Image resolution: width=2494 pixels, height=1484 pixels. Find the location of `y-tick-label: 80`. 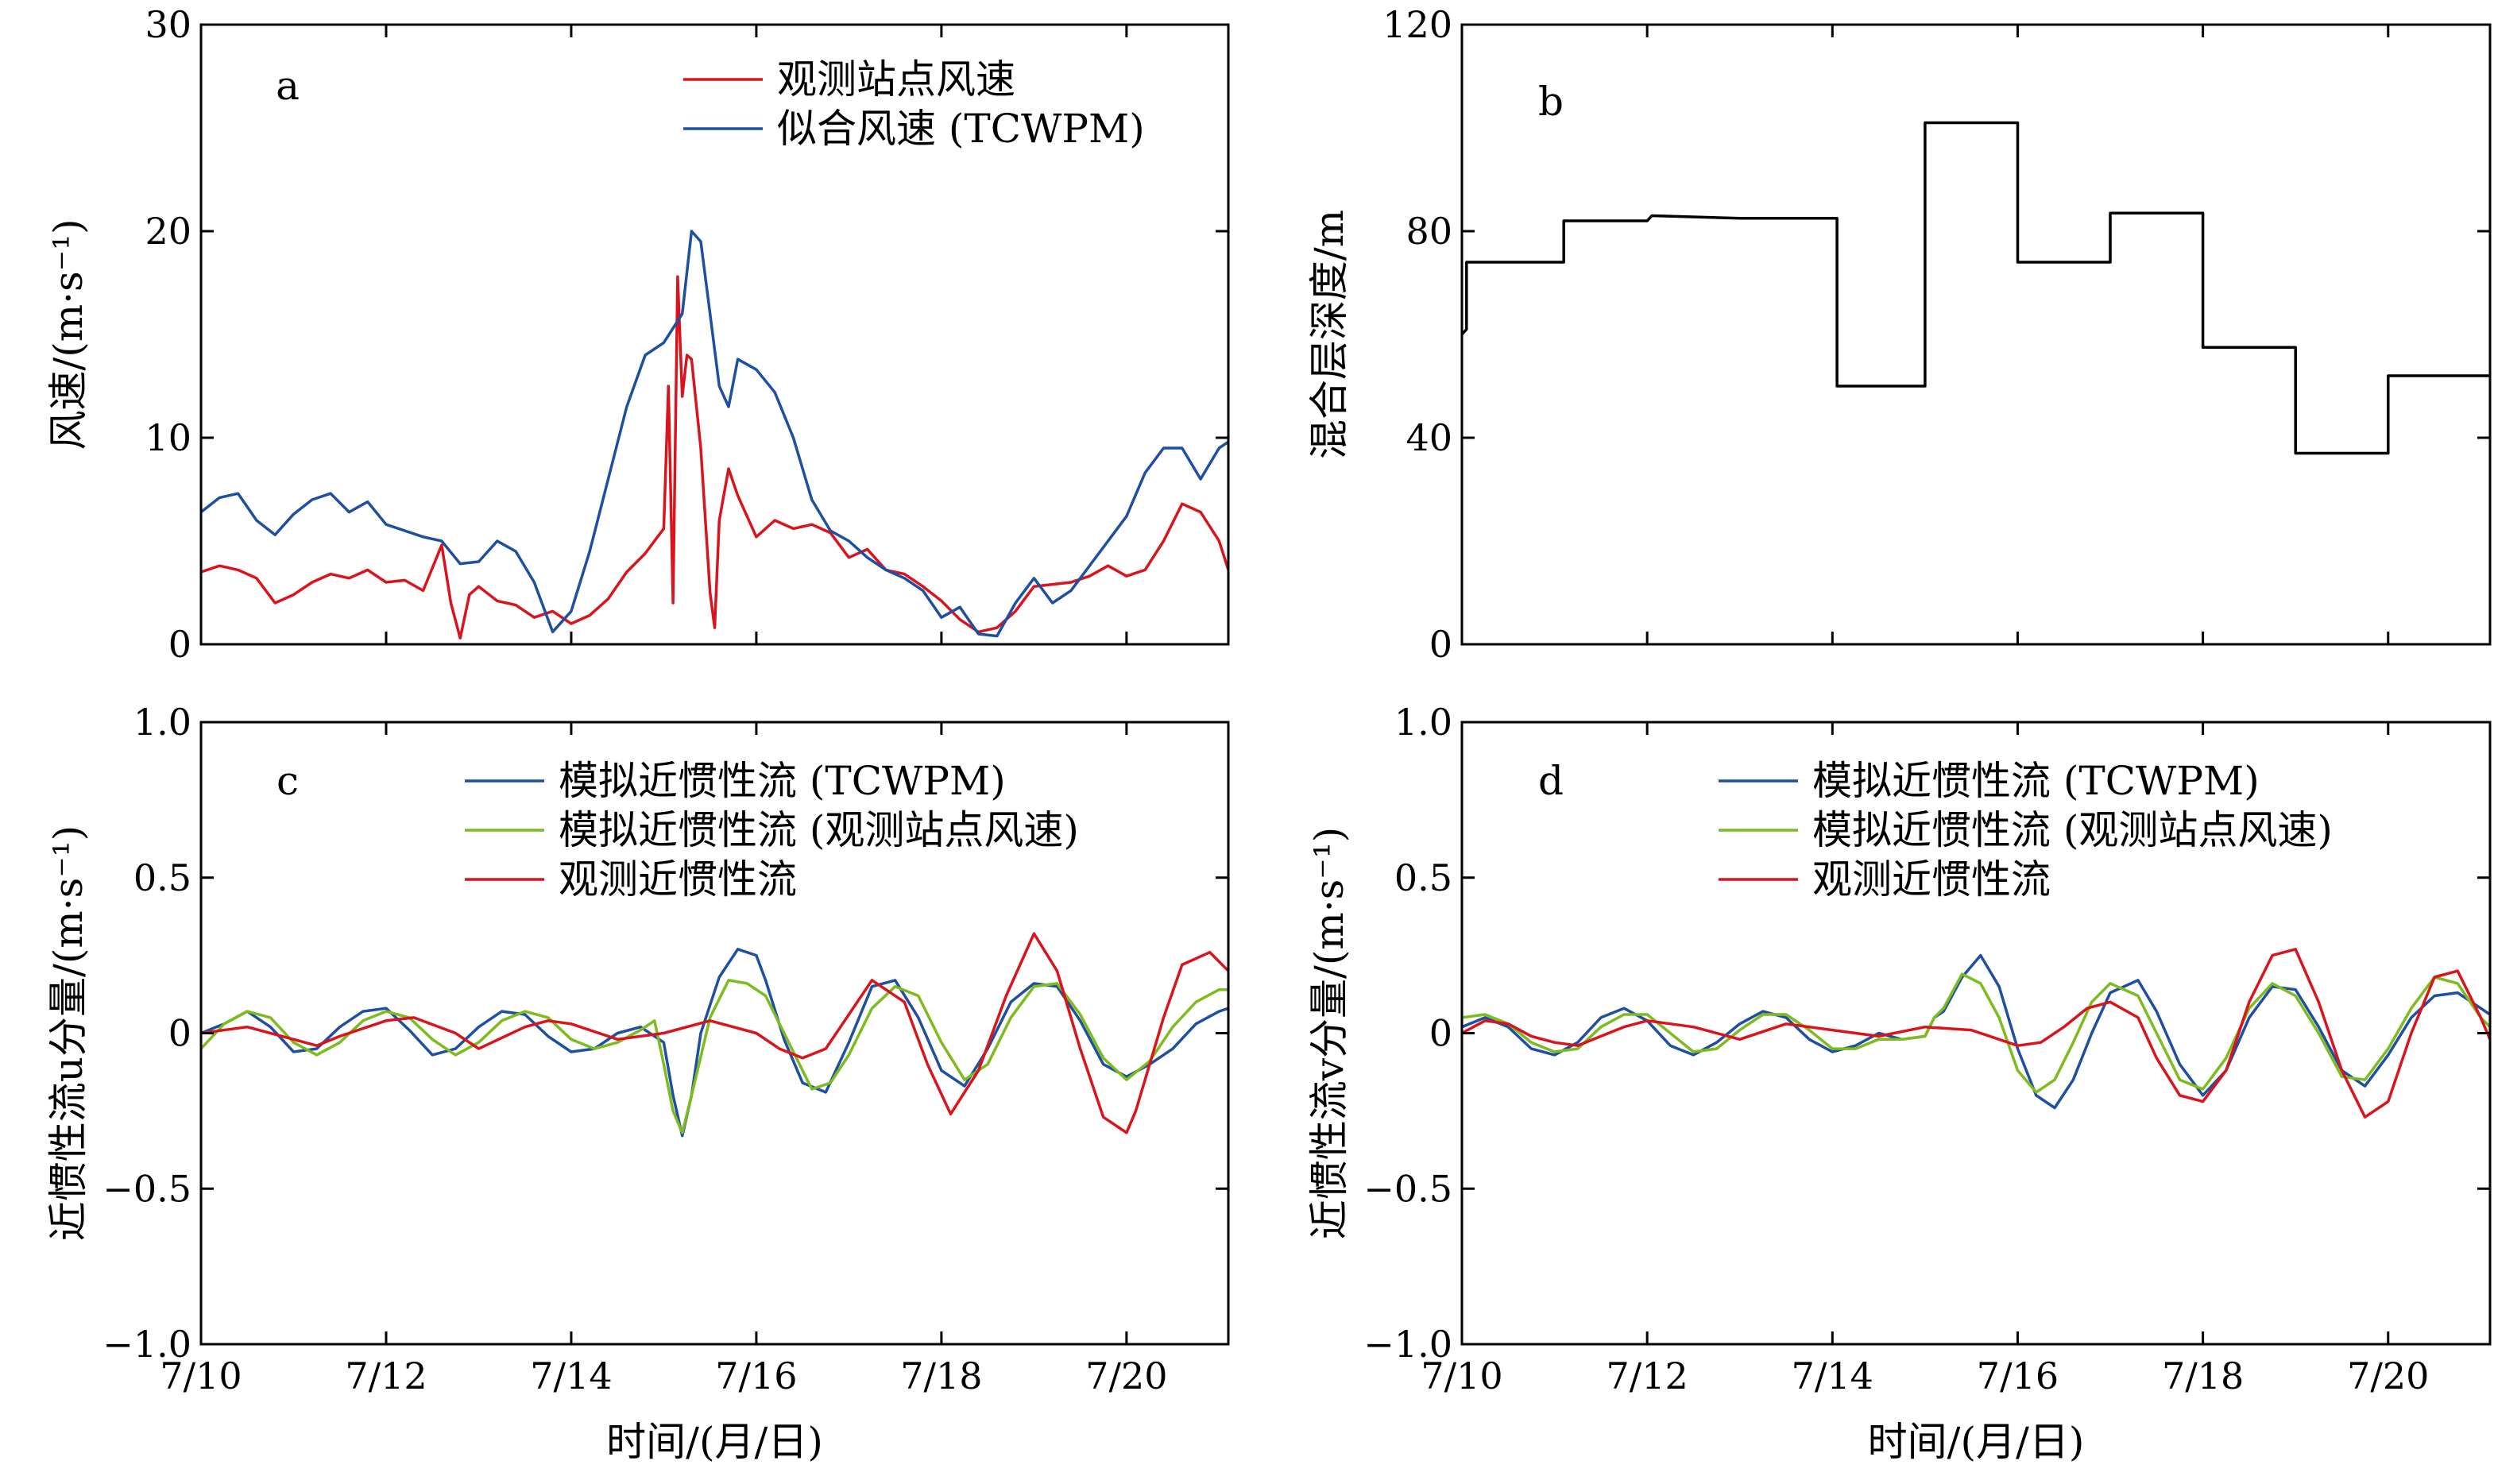

y-tick-label: 80 is located at coordinates (1429, 231).